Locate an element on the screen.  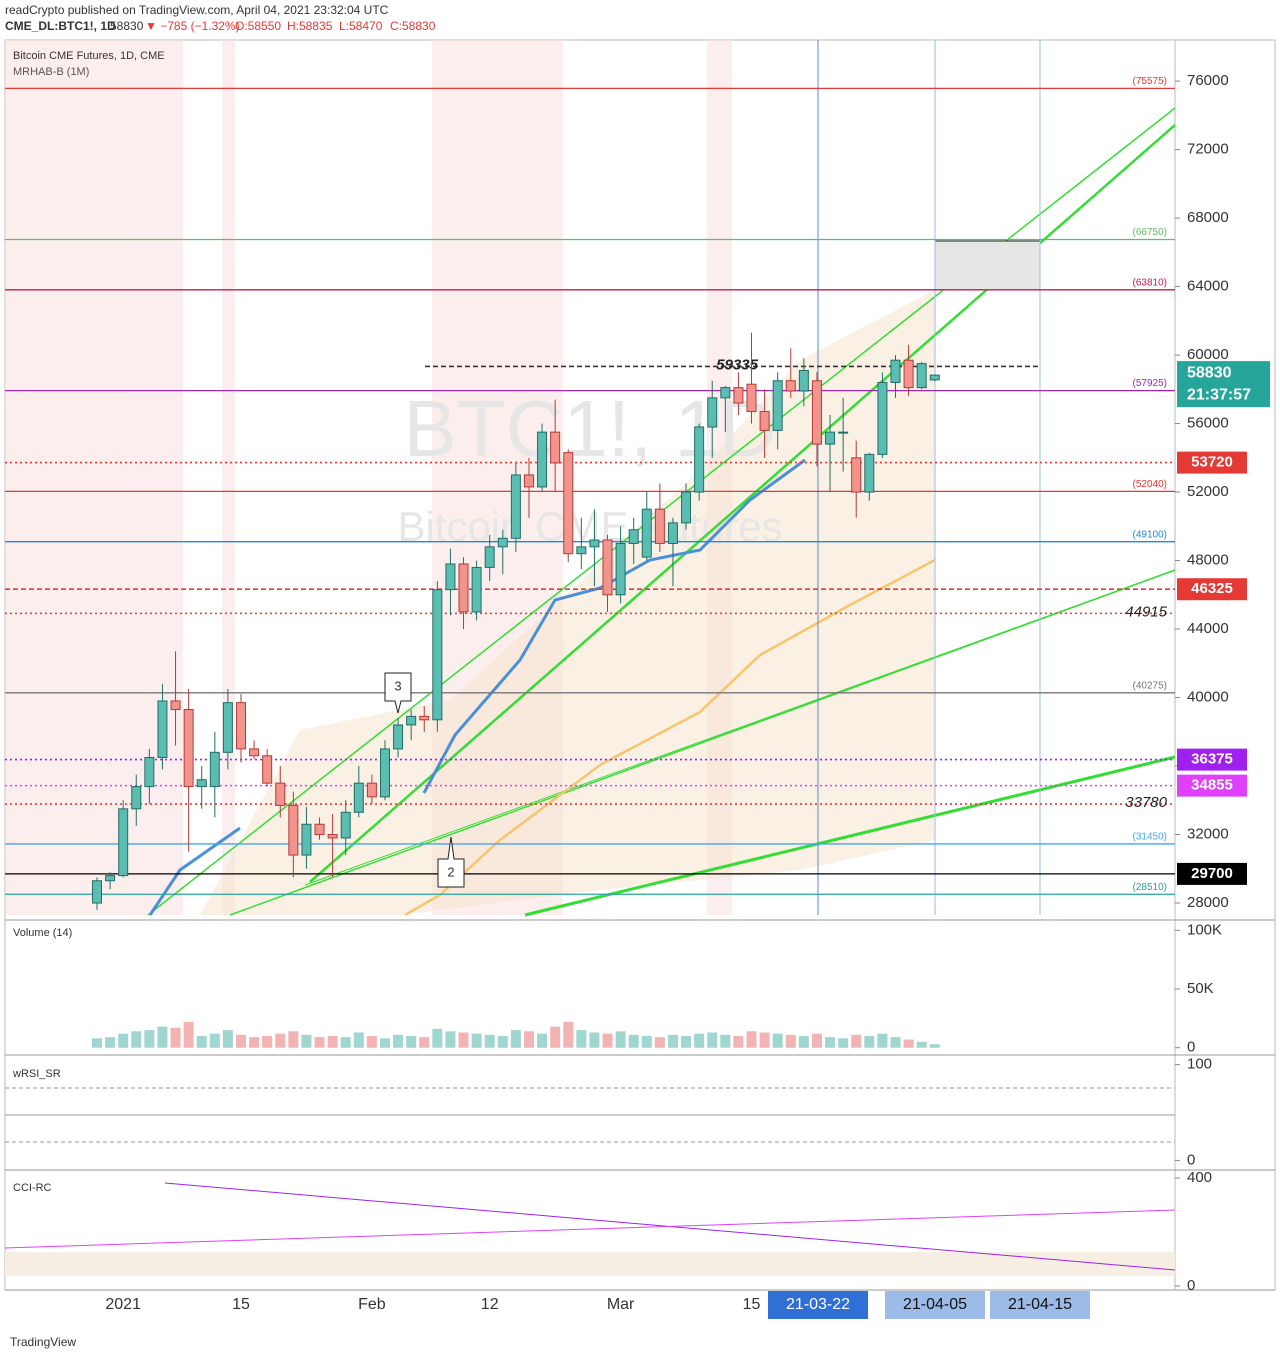
level-label: 33780 is located at coordinates (1146, 802).